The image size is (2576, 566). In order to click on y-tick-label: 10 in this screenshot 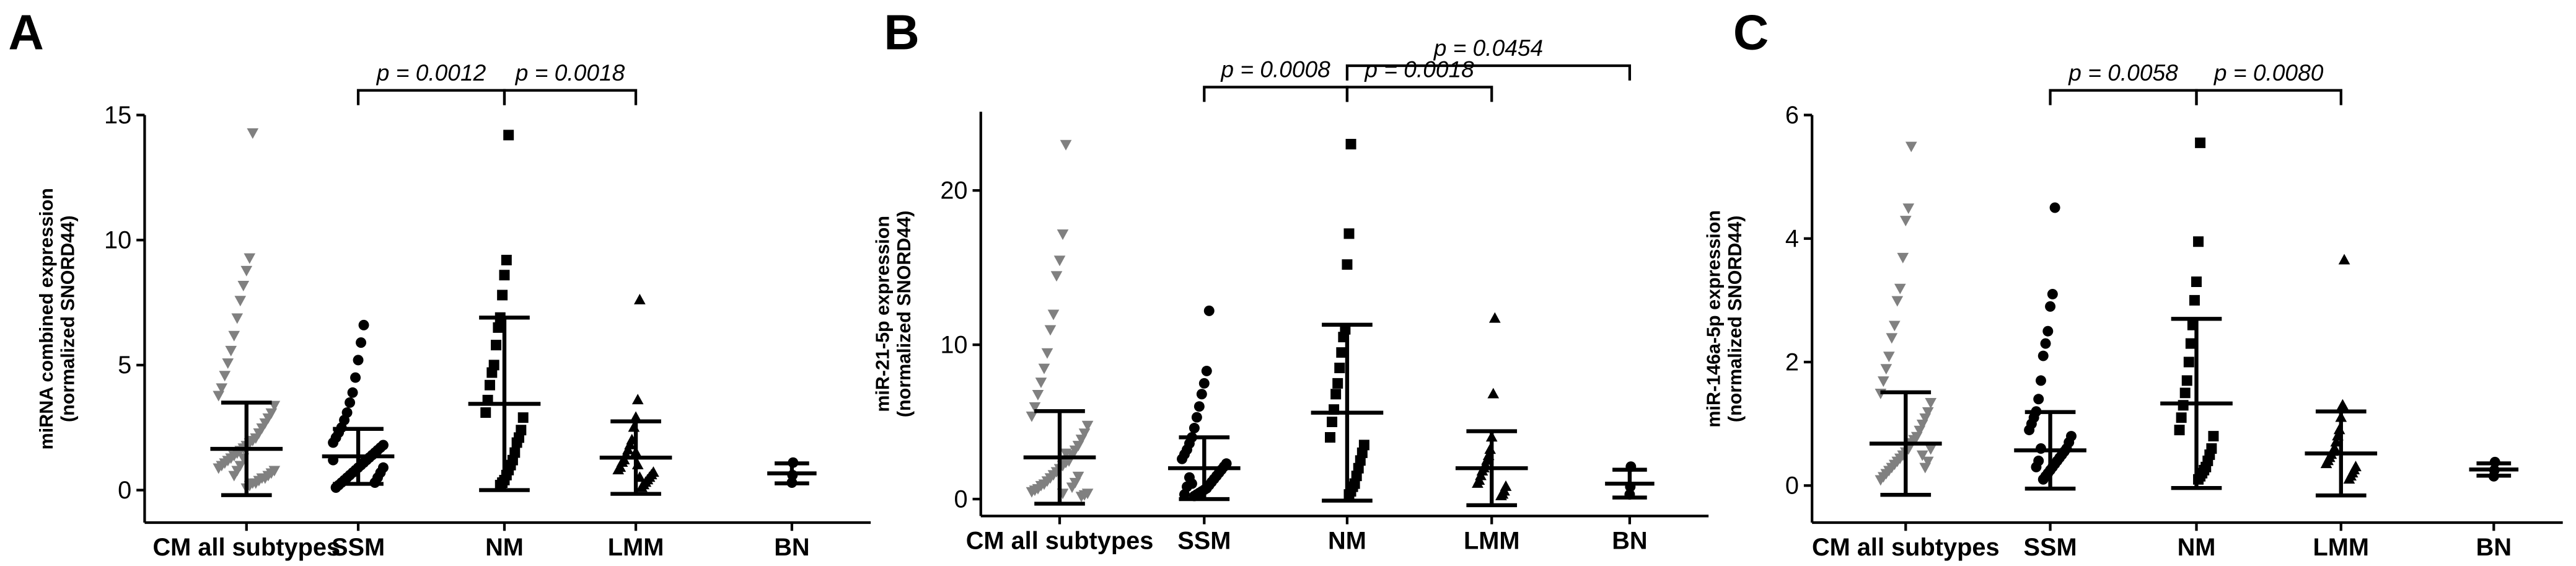, I will do `click(953, 344)`.